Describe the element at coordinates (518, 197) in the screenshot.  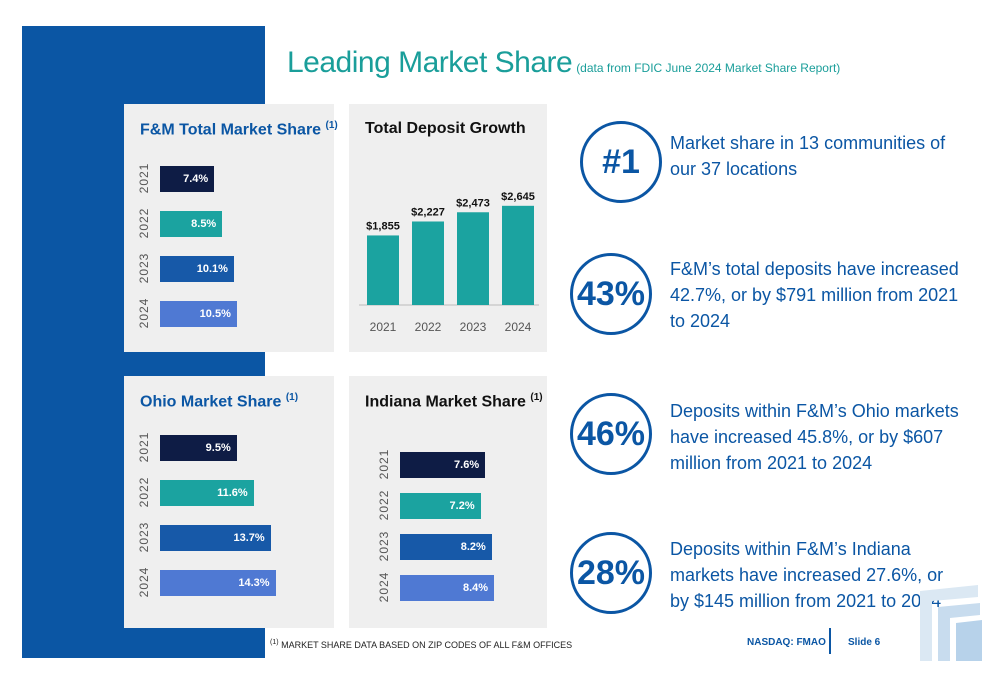
I see `data-label: $2,645` at that location.